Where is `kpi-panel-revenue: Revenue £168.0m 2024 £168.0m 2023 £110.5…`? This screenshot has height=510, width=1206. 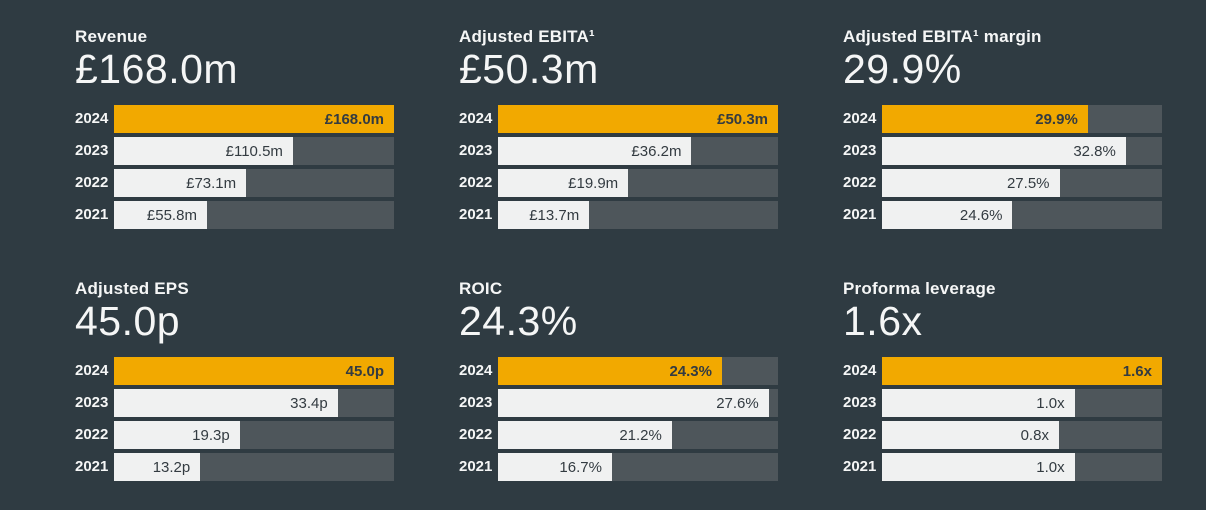
kpi-panel-revenue: Revenue £168.0m 2024 £168.0m 2023 £110.5… is located at coordinates (234, 130).